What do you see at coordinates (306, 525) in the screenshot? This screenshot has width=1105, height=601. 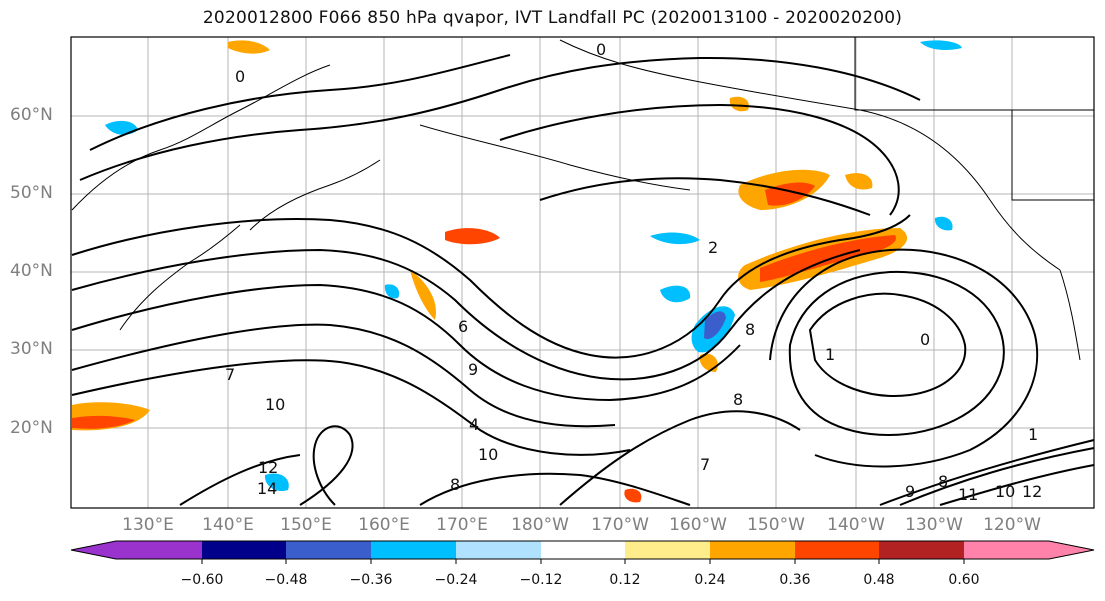 I see `lon-label: 150°E` at bounding box center [306, 525].